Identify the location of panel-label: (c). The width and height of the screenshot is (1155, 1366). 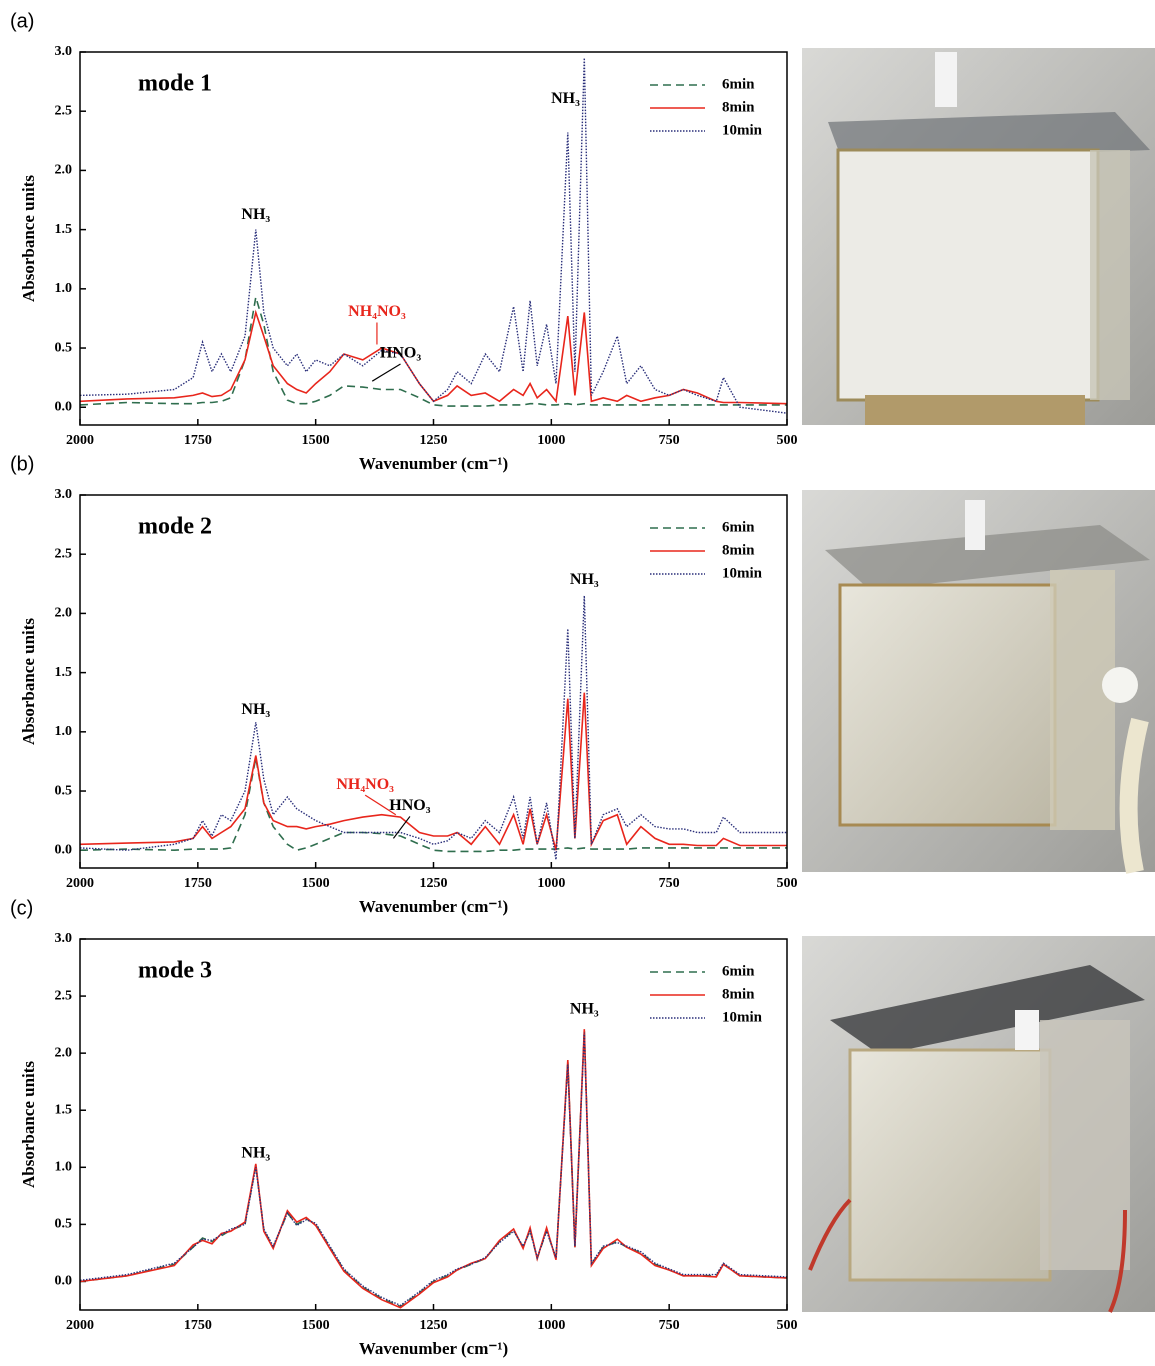
(21, 908).